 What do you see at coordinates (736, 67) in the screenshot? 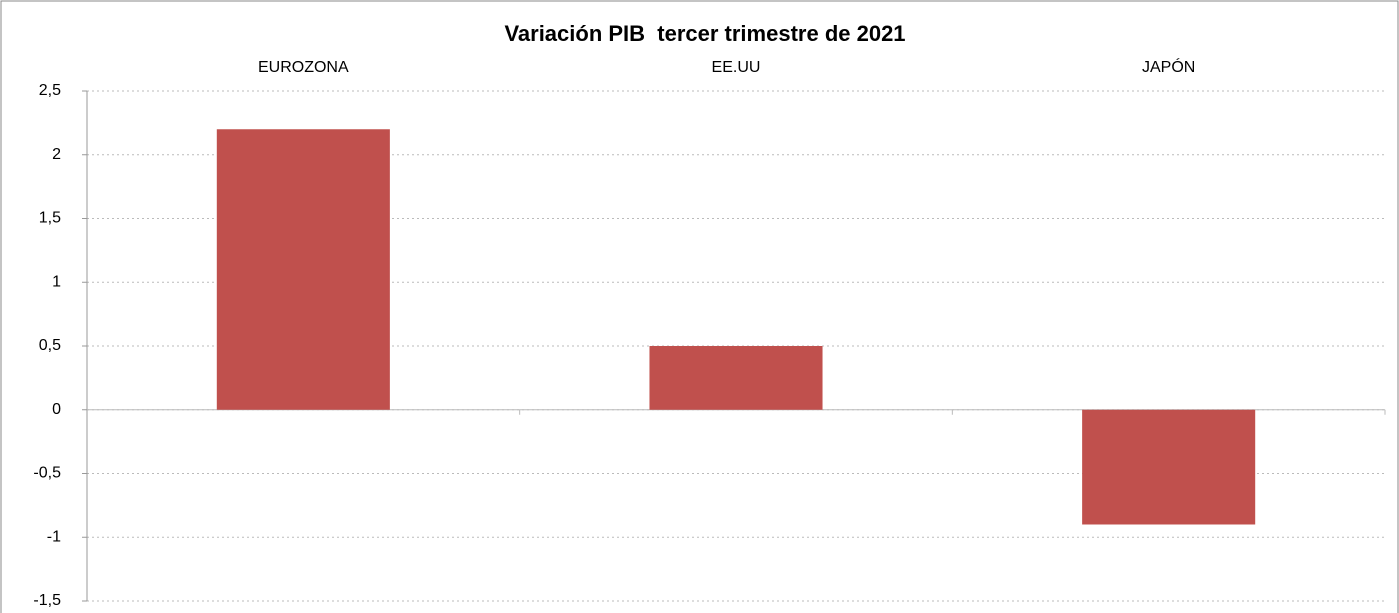
I see `x-tick-label: EE.UU` at bounding box center [736, 67].